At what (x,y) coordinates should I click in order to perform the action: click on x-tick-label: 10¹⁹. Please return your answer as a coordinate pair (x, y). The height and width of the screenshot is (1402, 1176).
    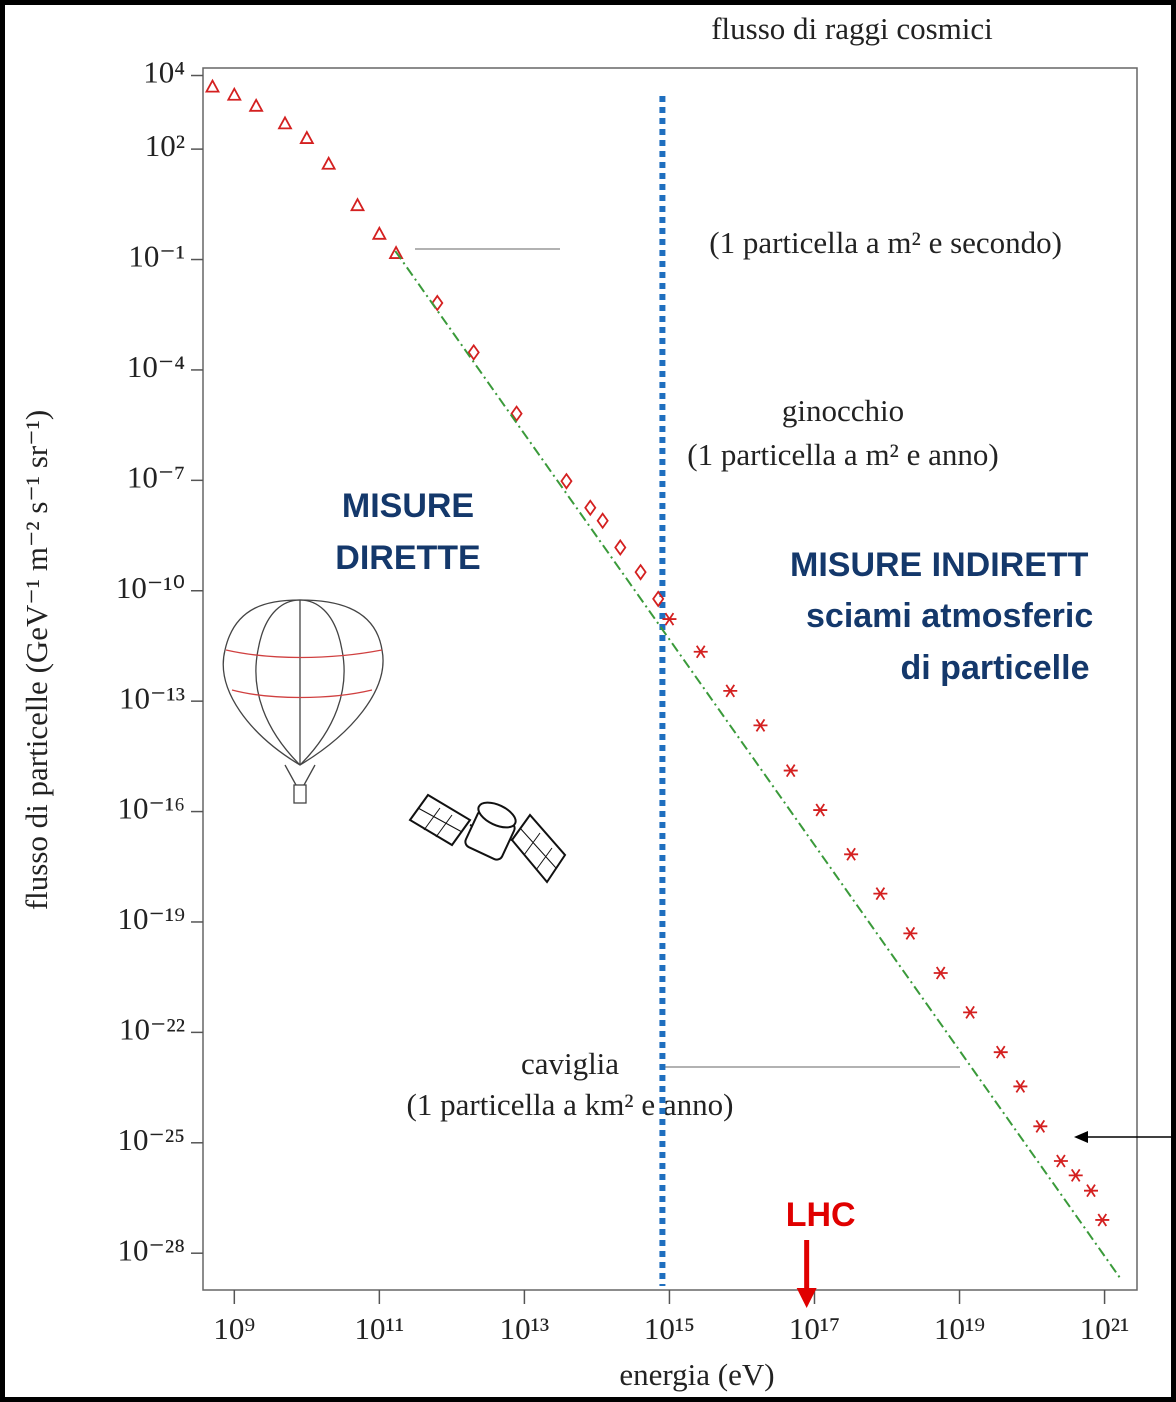
    Looking at the image, I should click on (959, 1328).